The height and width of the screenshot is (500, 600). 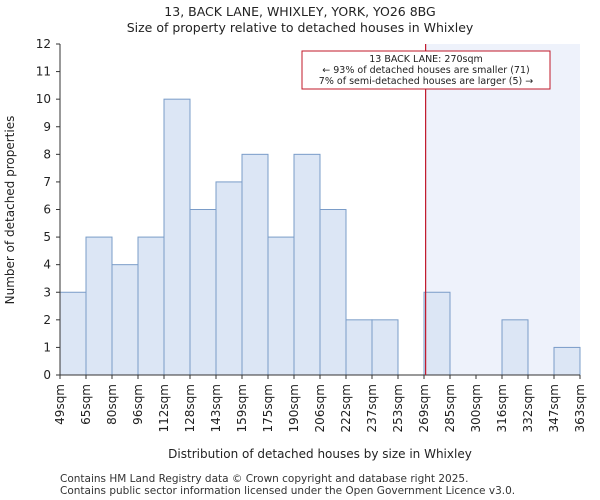 I want to click on x-tick-label: 143sqm, so click(x=216, y=408).